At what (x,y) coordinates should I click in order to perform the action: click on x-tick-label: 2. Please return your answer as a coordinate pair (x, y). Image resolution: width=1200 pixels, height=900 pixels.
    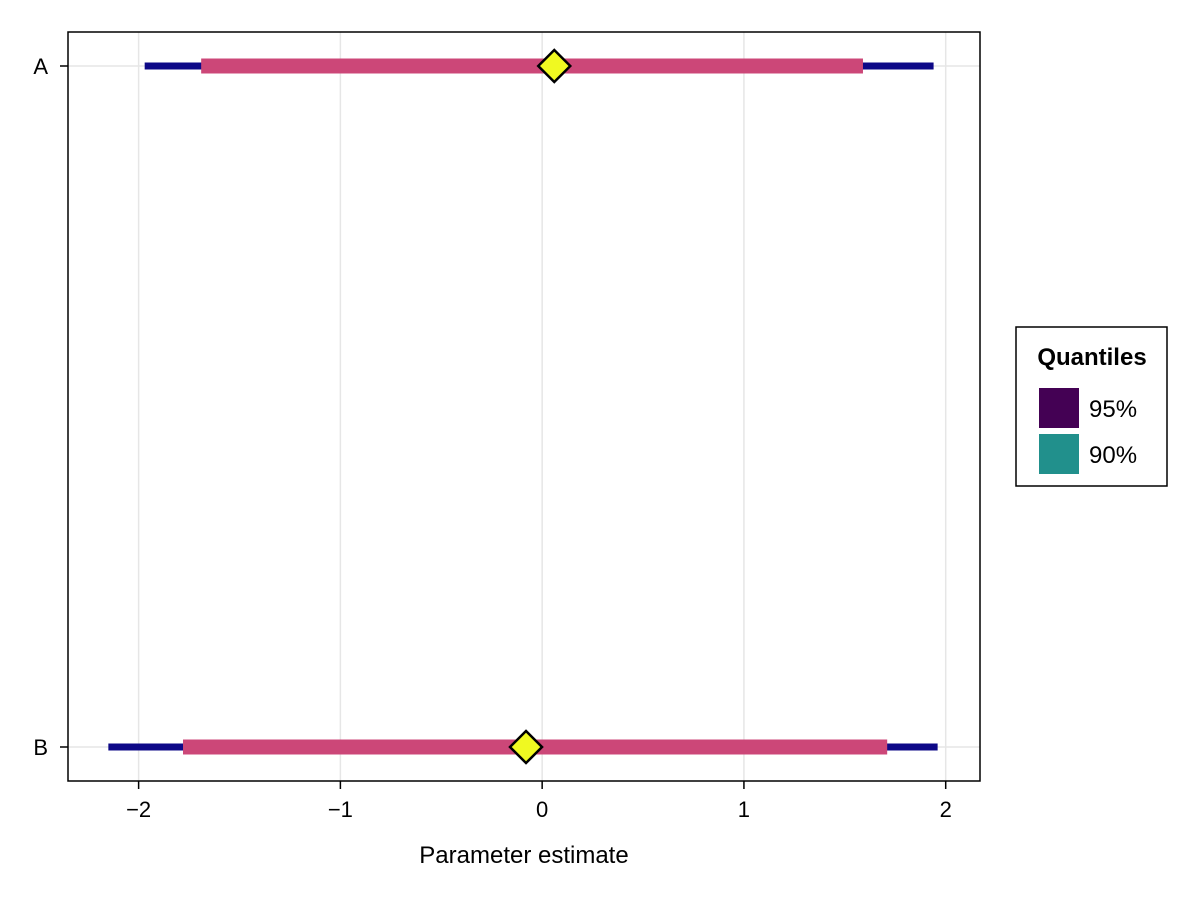
    Looking at the image, I should click on (946, 809).